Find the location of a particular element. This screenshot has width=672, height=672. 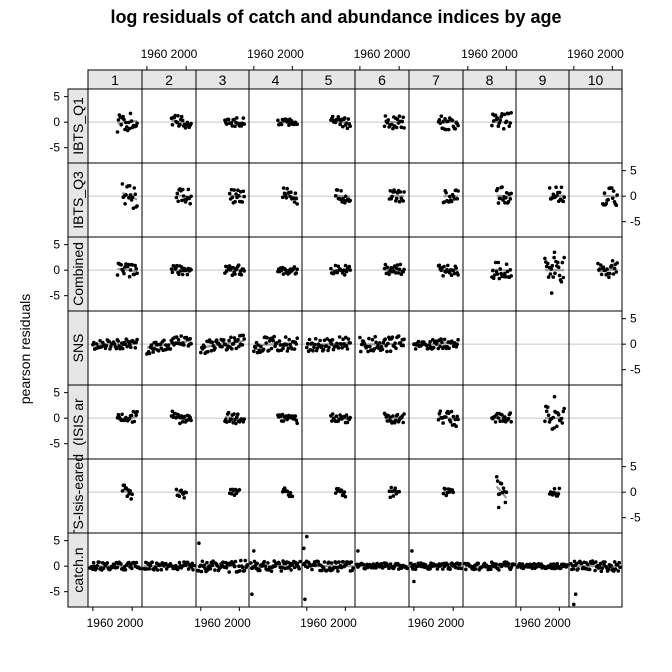

panel-(ISIS ar-age-9 is located at coordinates (554, 417).